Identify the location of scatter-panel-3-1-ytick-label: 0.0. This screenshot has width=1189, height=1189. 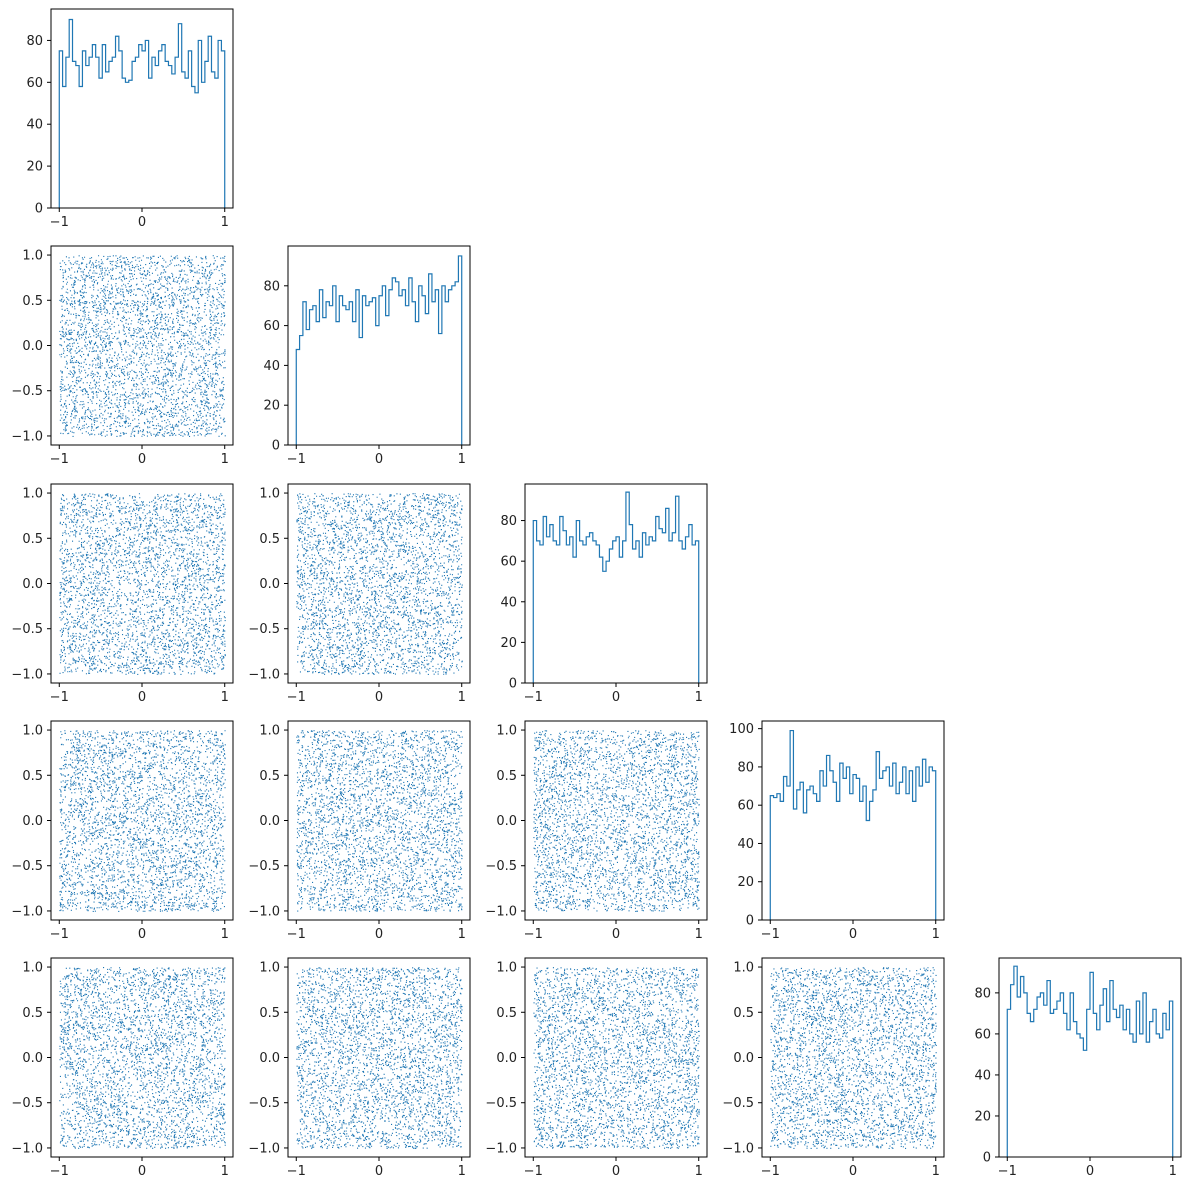
(269, 821).